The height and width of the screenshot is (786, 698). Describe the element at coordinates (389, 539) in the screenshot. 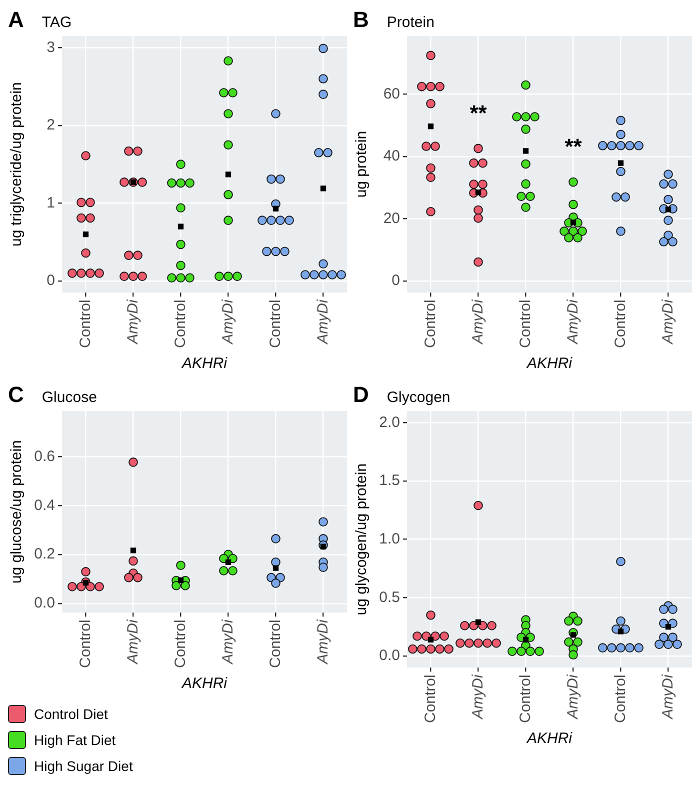

I see `y-tick-label: 1.0` at that location.